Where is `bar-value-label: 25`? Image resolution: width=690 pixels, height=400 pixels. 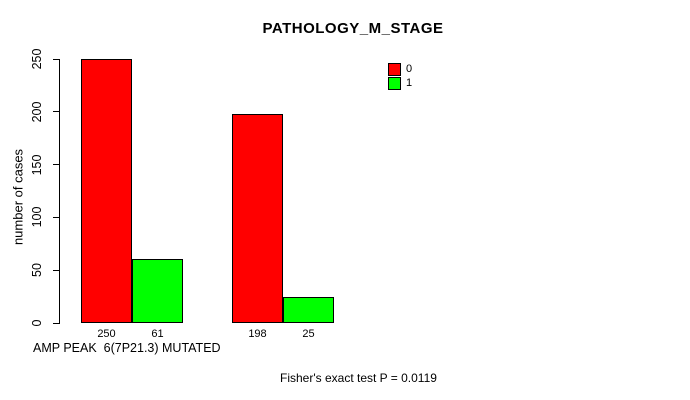 bar-value-label: 25 is located at coordinates (308, 334).